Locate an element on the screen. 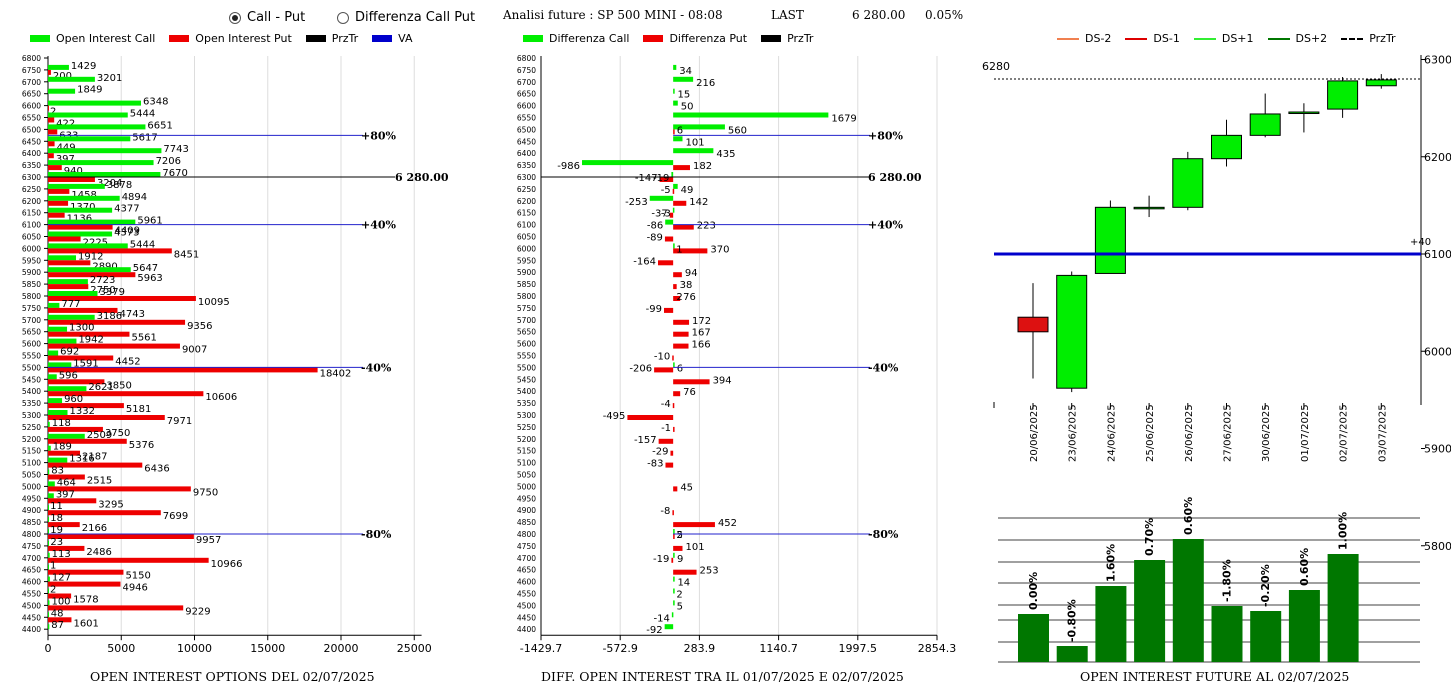 This screenshot has height=687, width=1451. radio-call-put: Call - Put is located at coordinates (267, 17).